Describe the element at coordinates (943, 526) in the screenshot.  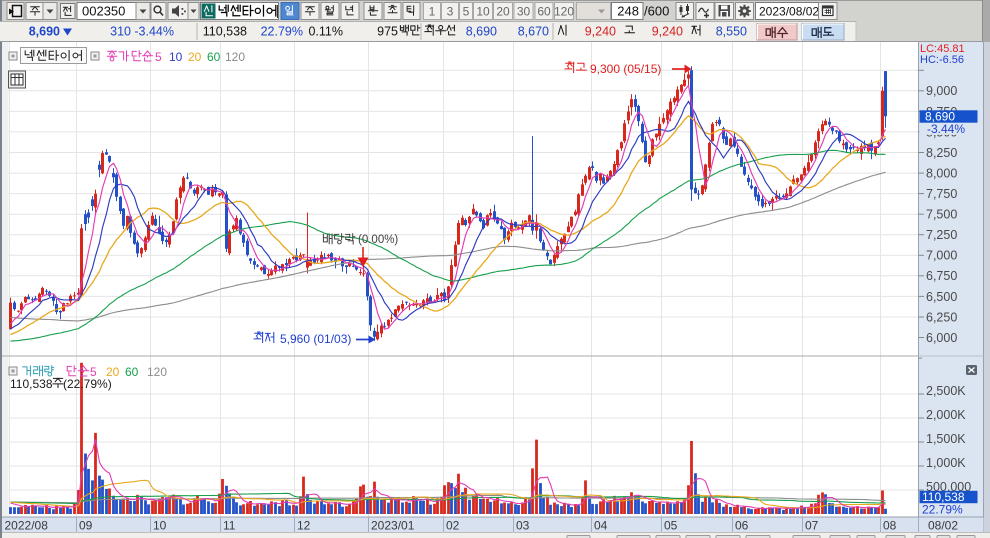
I see `svg-text: 08/02` at that location.